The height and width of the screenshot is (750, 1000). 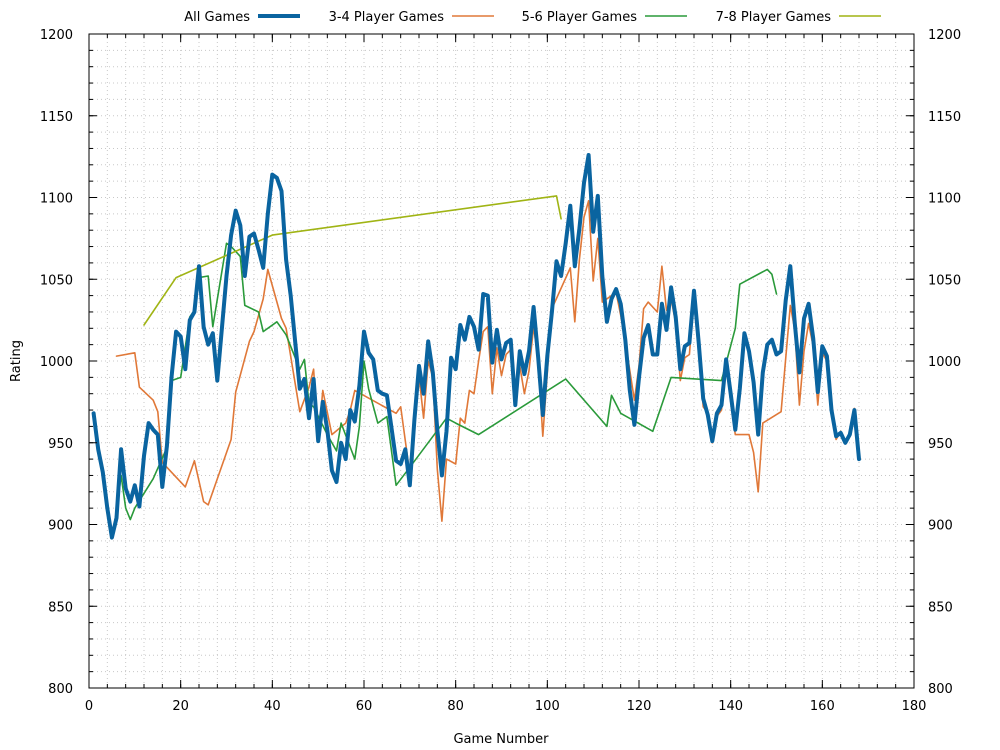 What do you see at coordinates (60, 607) in the screenshot?
I see `y-tick-label-left: 850` at bounding box center [60, 607].